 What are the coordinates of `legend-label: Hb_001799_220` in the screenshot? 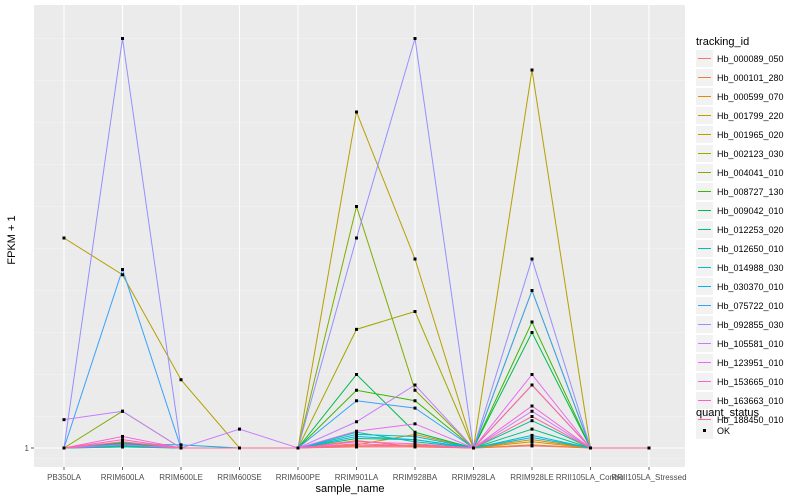 It's located at (750, 116).